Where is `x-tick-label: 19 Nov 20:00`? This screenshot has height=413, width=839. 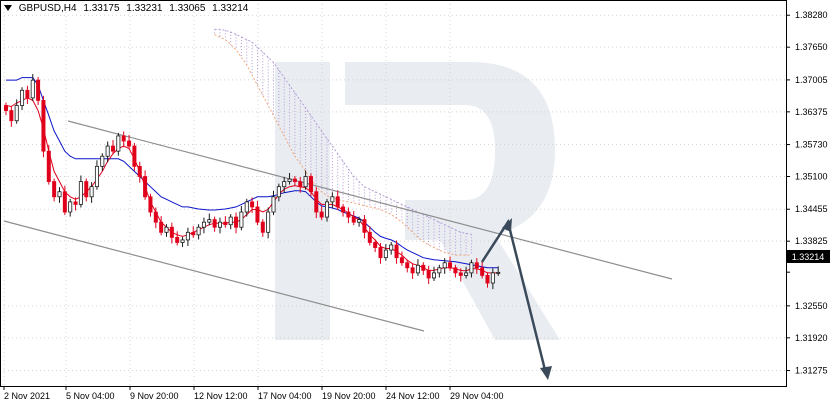
x-tick-label: 19 Nov 20:00 is located at coordinates (349, 396).